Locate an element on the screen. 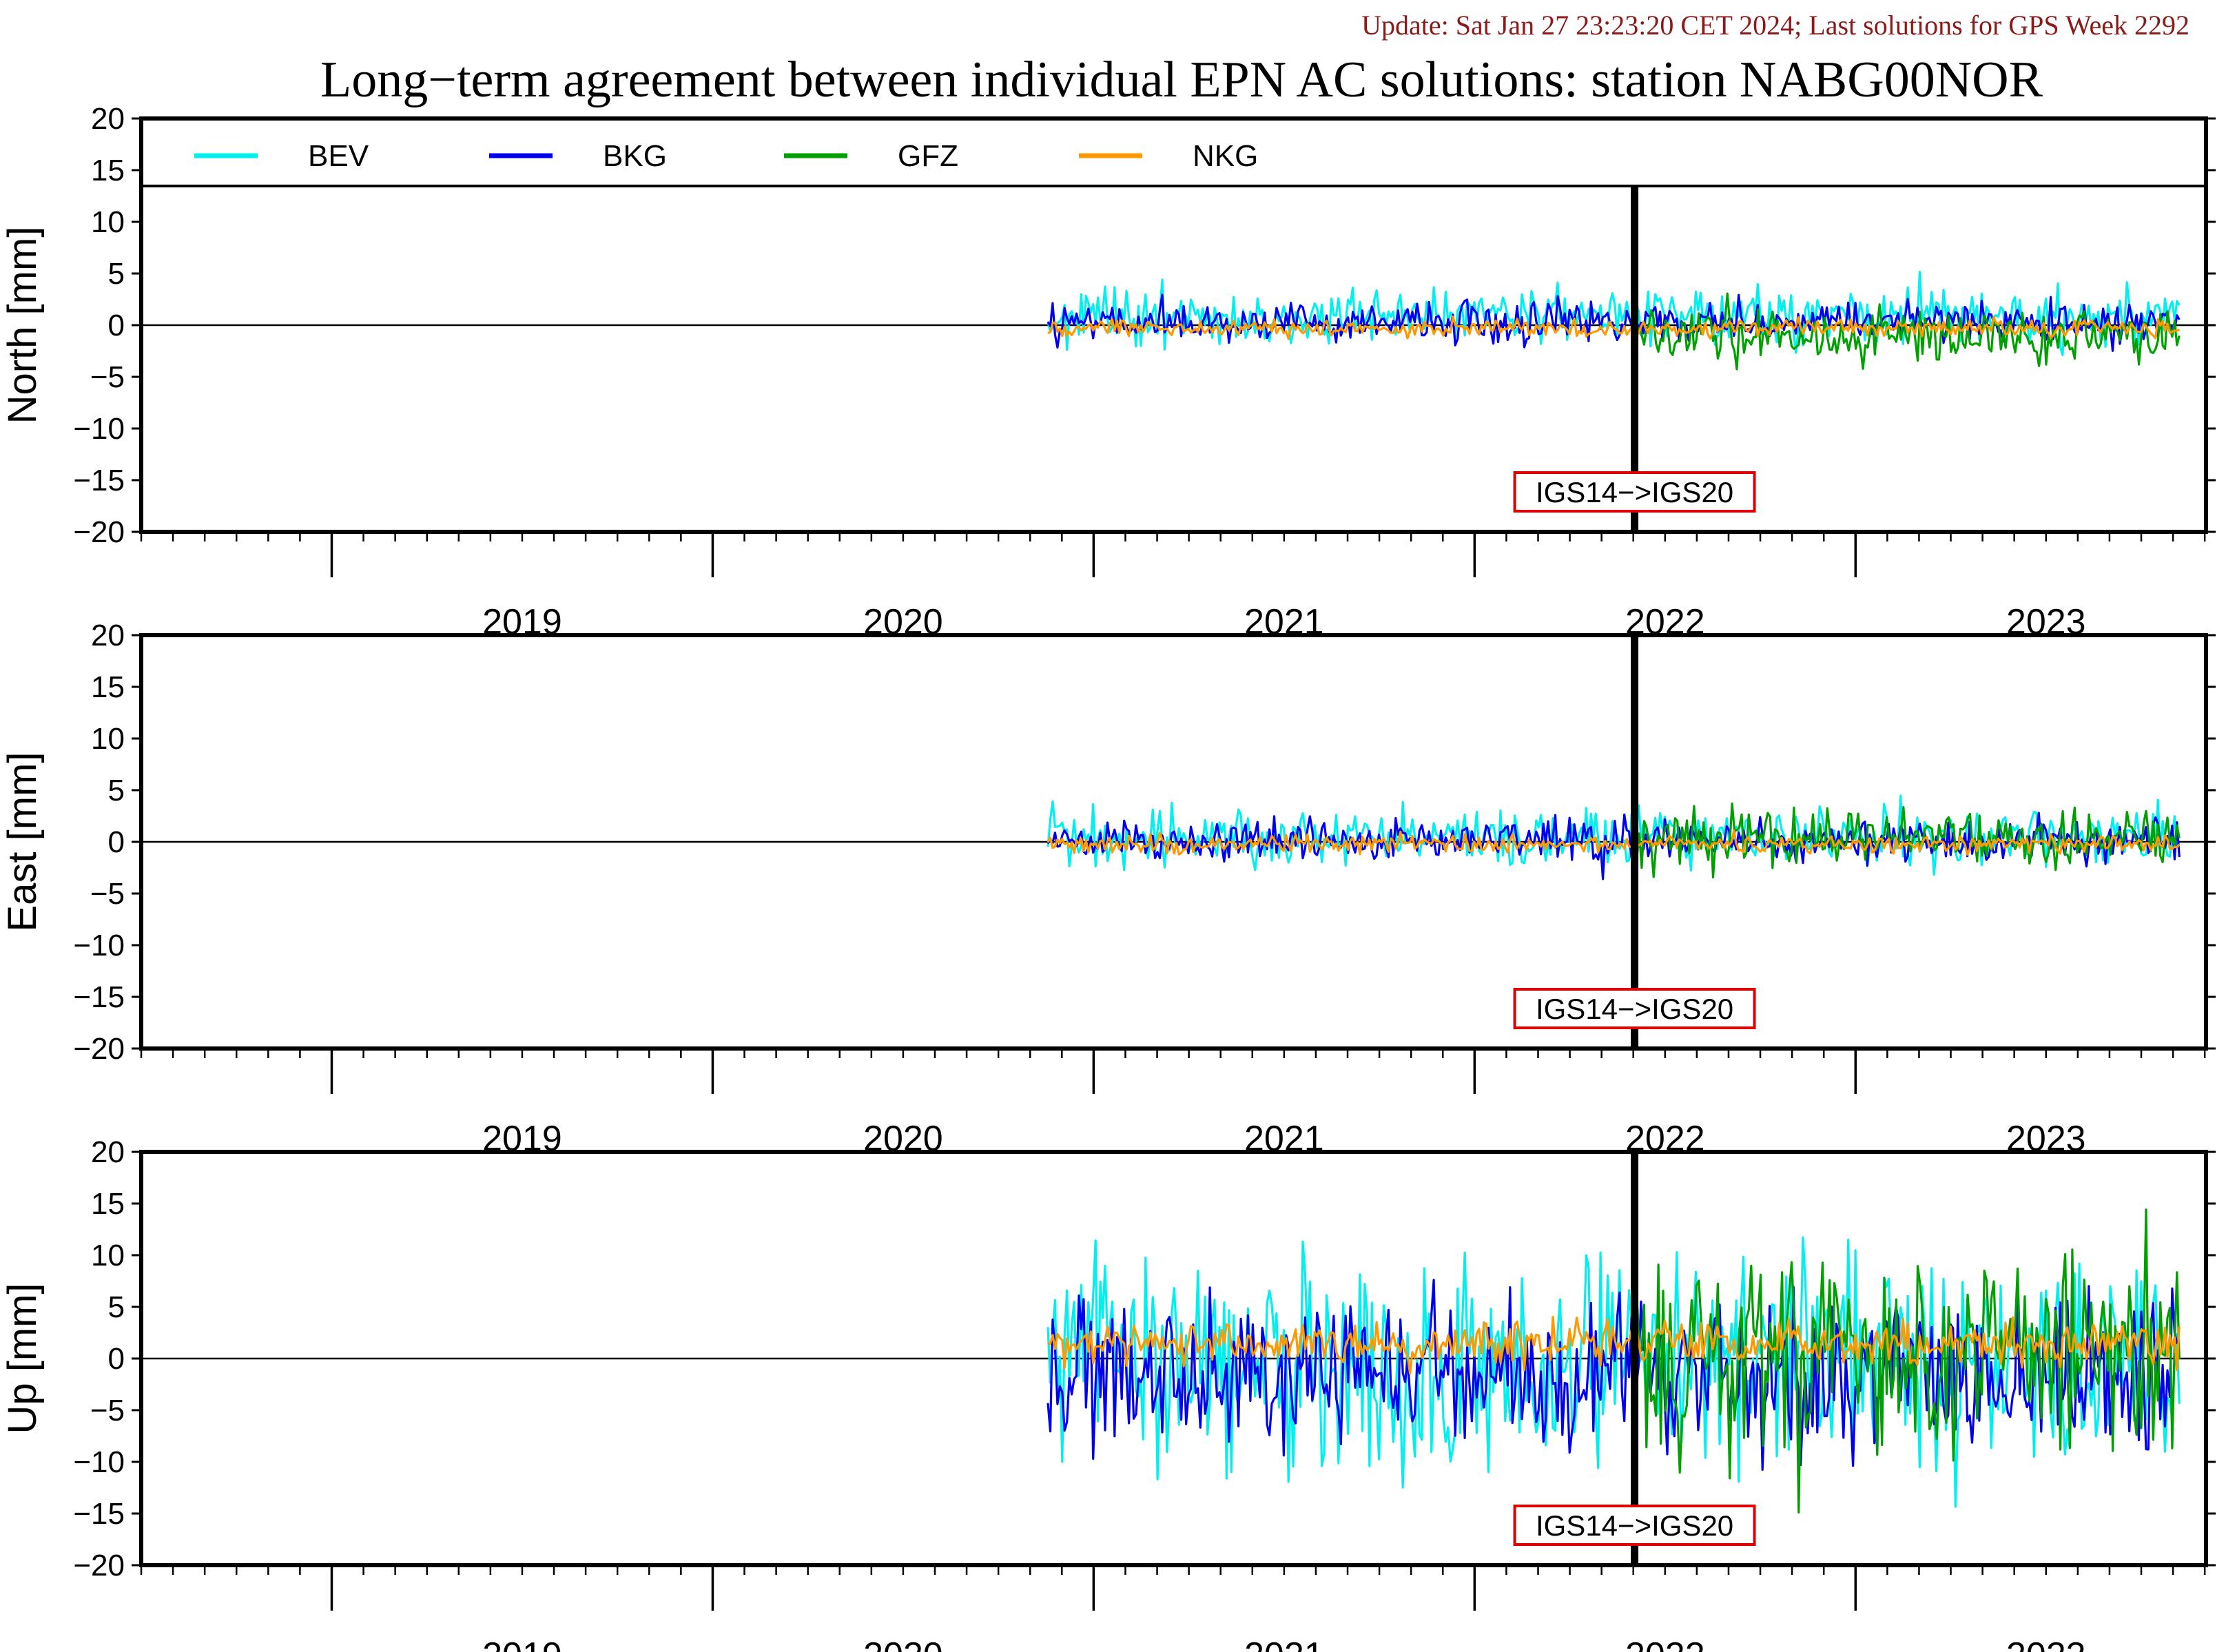 The image size is (2226, 1652). series-bkg is located at coordinates (1613, 1375).